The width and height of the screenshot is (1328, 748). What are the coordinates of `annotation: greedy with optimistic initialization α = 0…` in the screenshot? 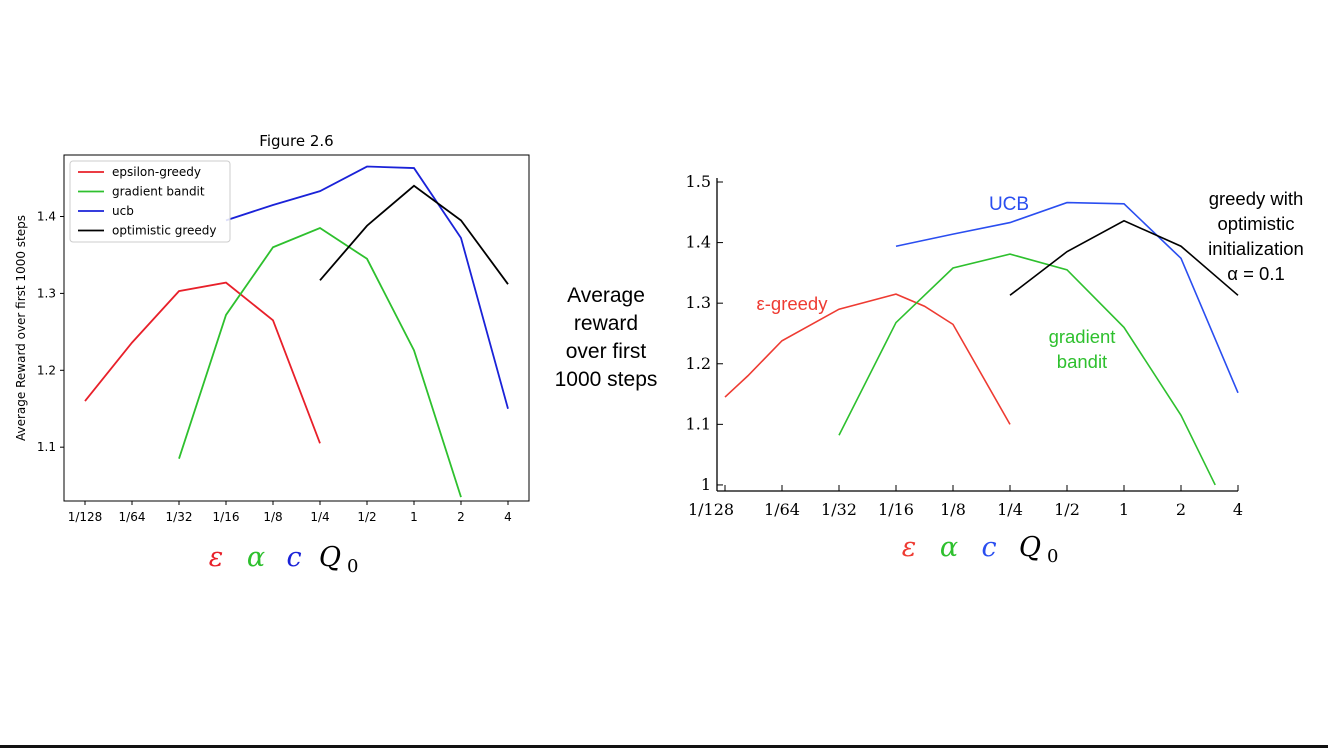 It's located at (1256, 236).